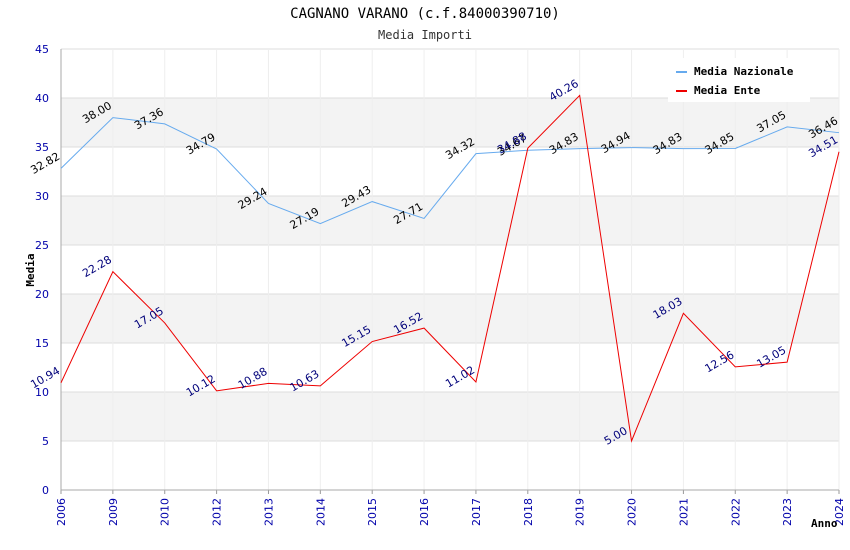  Describe the element at coordinates (42, 392) in the screenshot. I see `y-tick-label: 10` at that location.